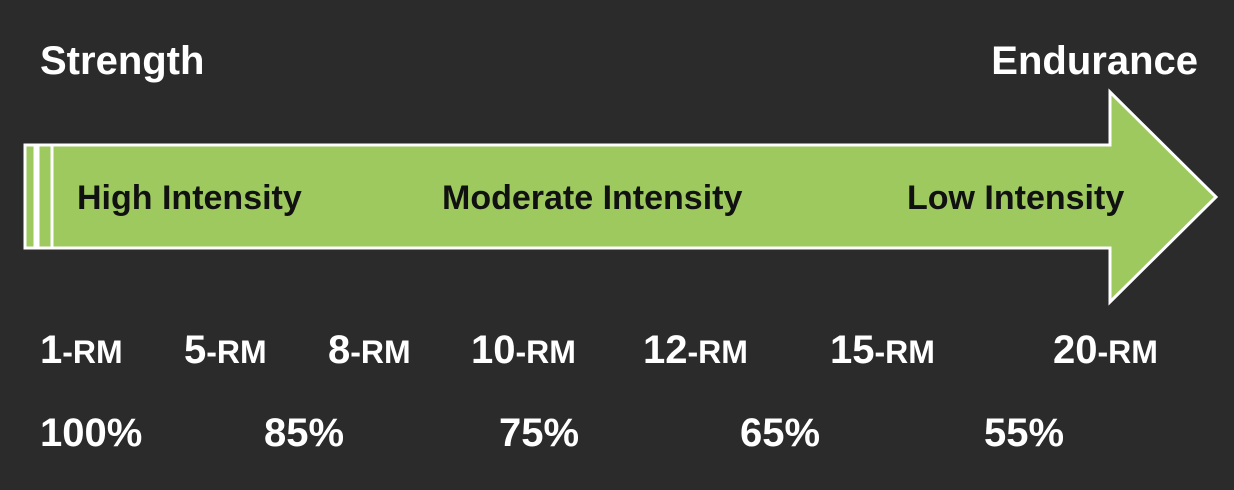 Image resolution: width=1234 pixels, height=490 pixels. I want to click on rep-max-value: 20, so click(1075, 350).